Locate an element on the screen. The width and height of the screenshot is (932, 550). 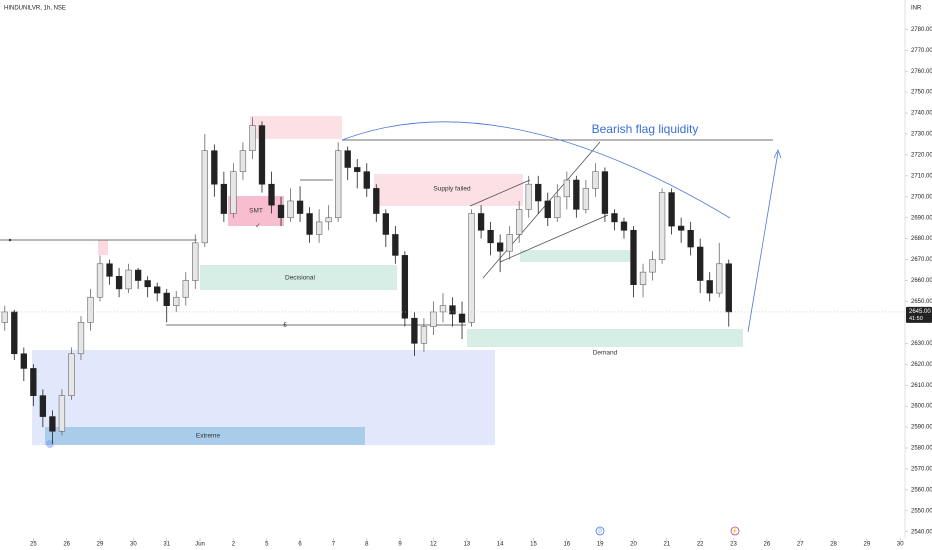
y-tick-label: 2570.00 is located at coordinates (921, 469).